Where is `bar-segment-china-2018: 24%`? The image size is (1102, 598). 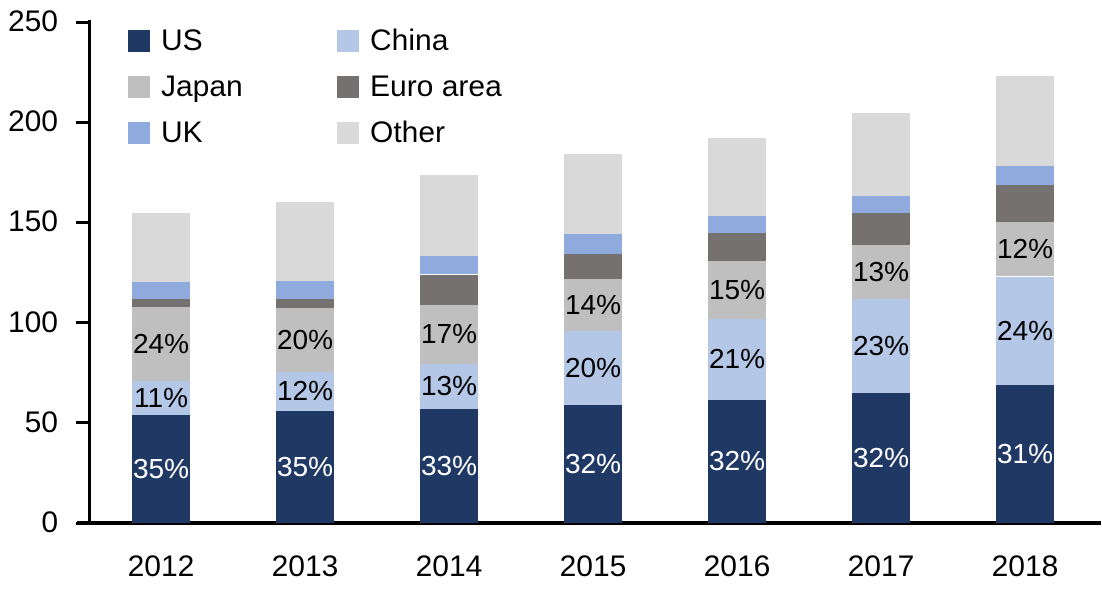
bar-segment-china-2018: 24% is located at coordinates (1025, 330).